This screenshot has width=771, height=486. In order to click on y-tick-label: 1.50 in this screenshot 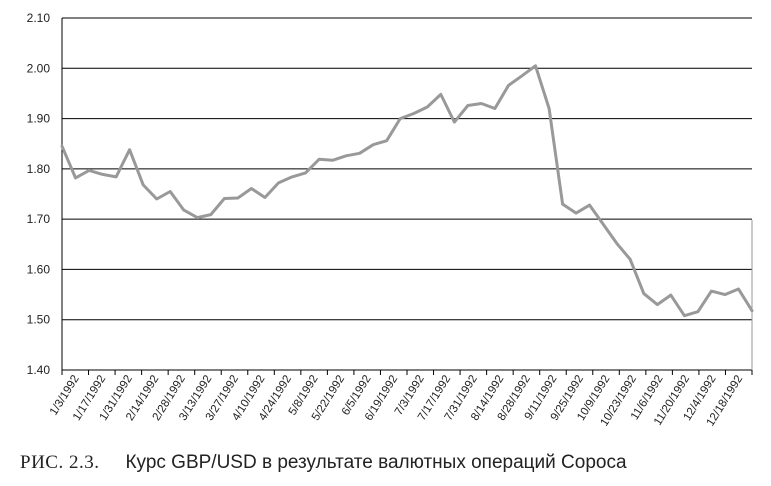, I will do `click(39, 320)`.